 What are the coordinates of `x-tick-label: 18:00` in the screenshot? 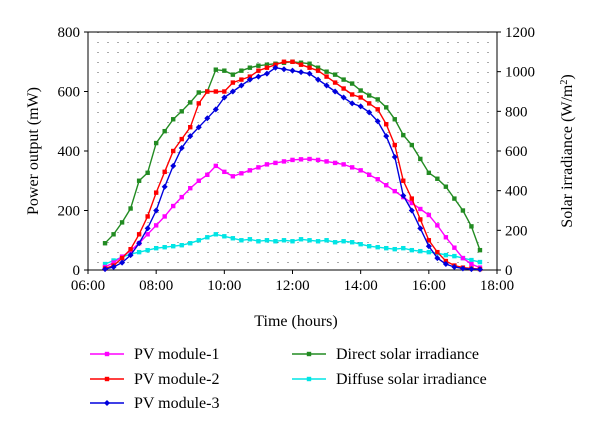 It's located at (497, 286).